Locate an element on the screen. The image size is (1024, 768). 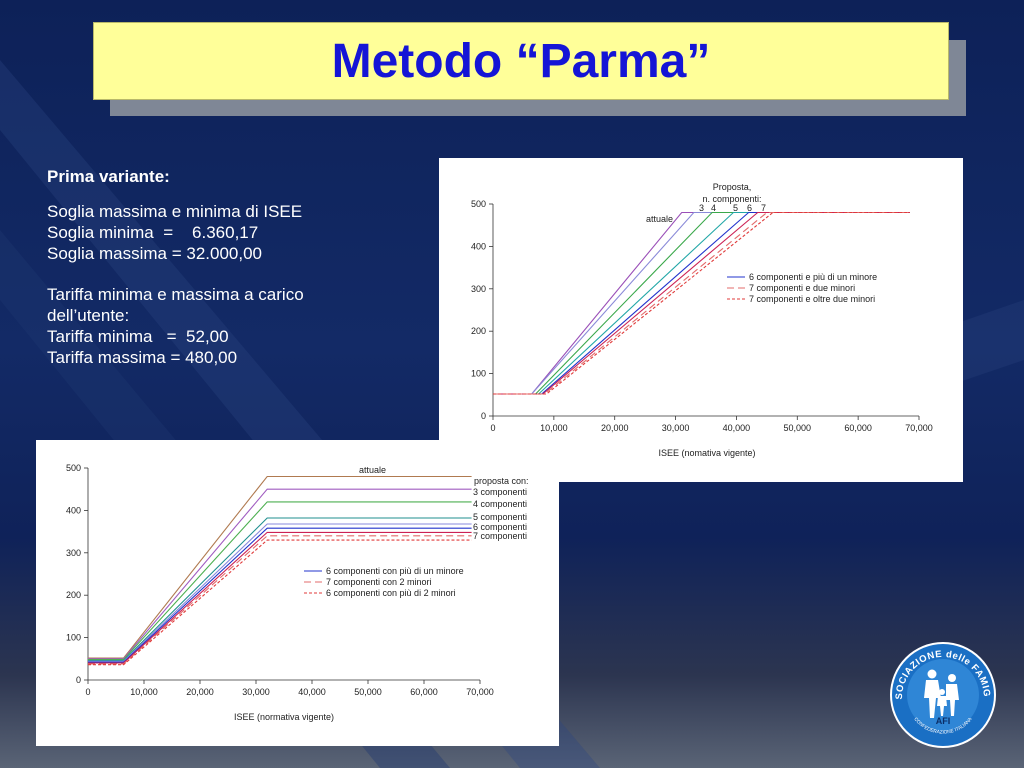
slide-title: Metodo “Parma” is located at coordinates (521, 61).